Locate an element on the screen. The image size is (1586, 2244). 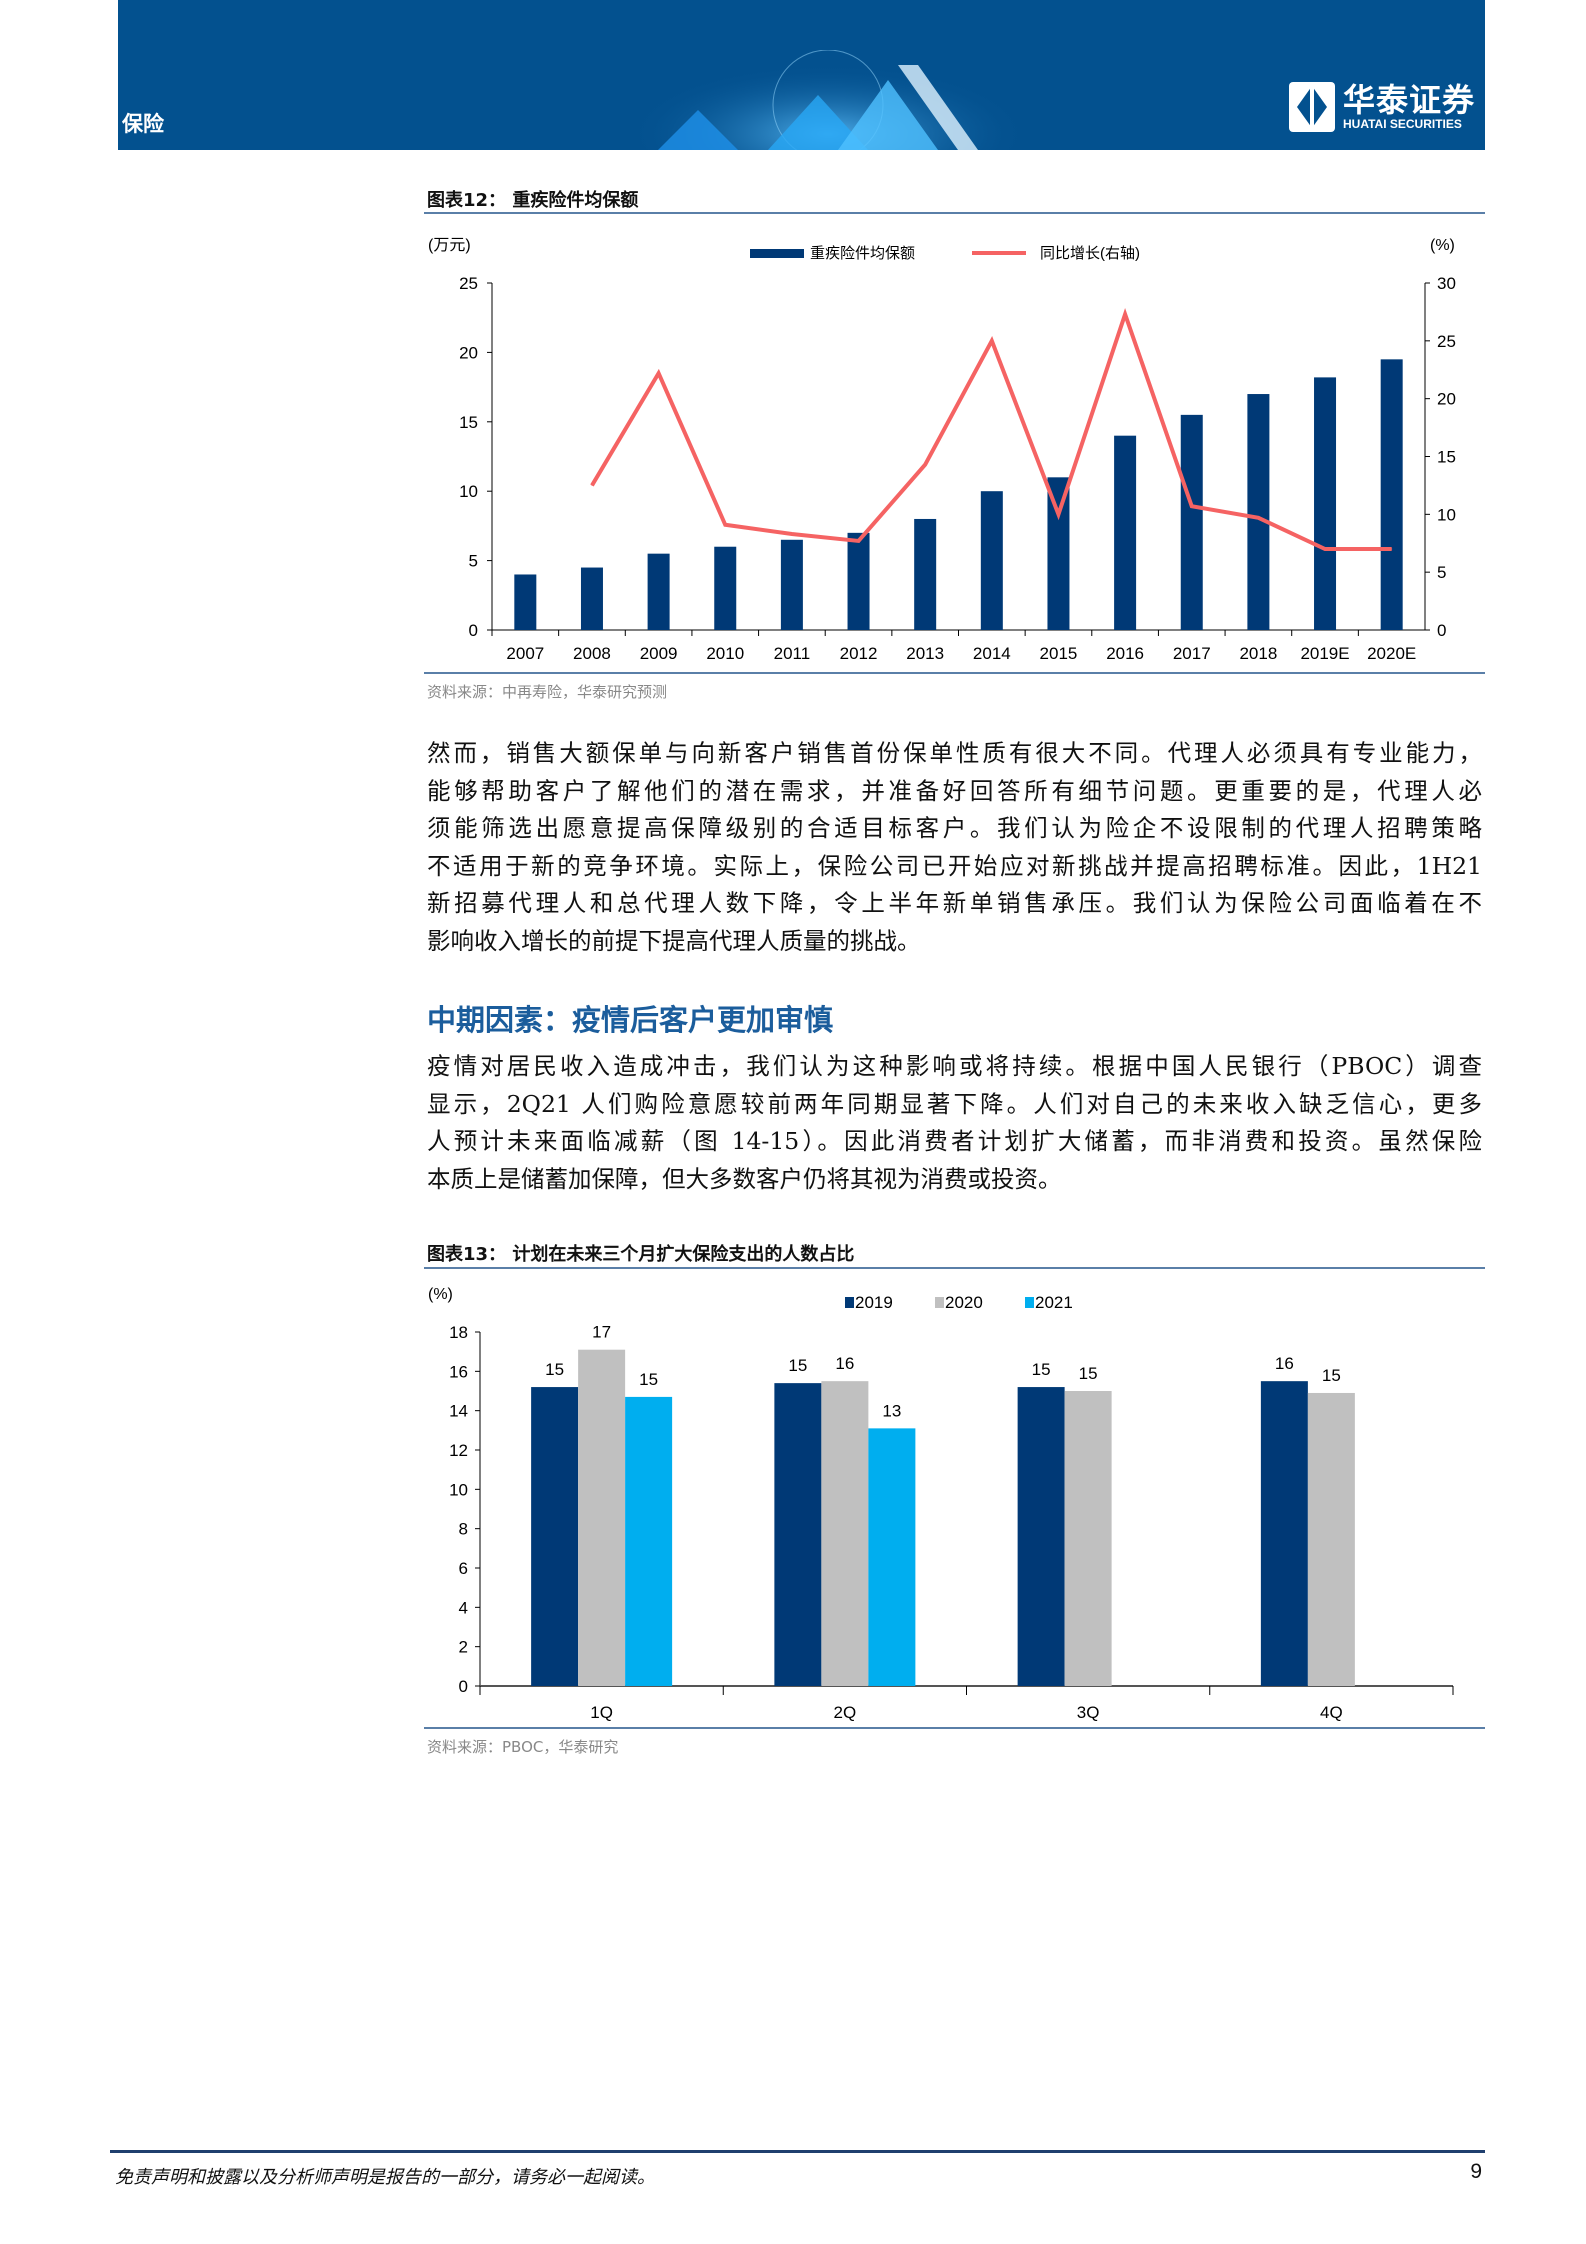
figure13-source: 资料来源：PBOC，华泰研究 is located at coordinates (523, 1747).